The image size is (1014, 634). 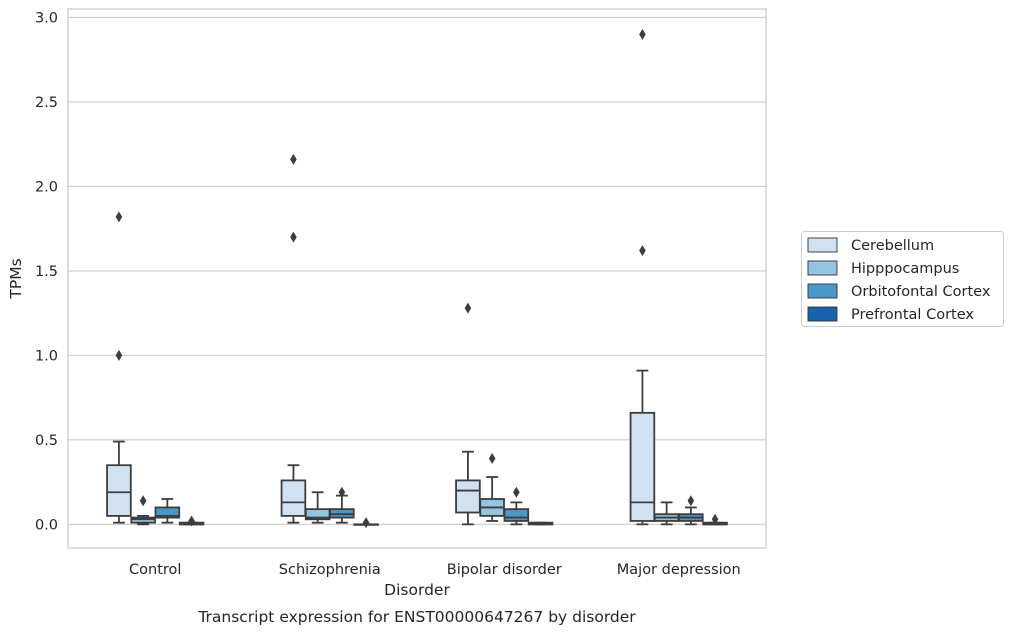 I want to click on x-tick-label: Schizophrenia, so click(x=330, y=570).